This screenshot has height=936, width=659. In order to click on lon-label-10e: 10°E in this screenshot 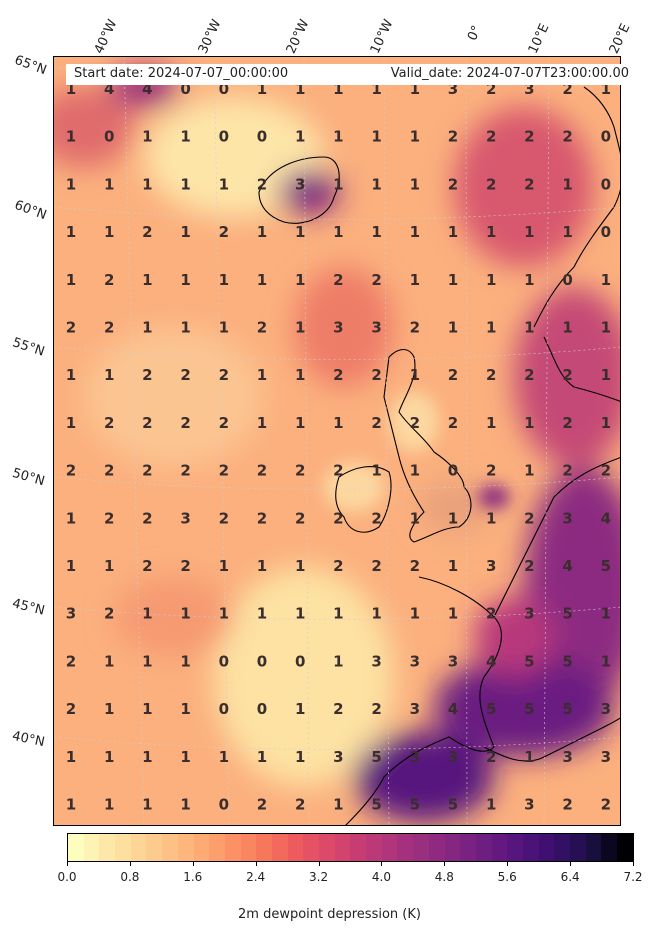, I will do `click(539, 39)`.